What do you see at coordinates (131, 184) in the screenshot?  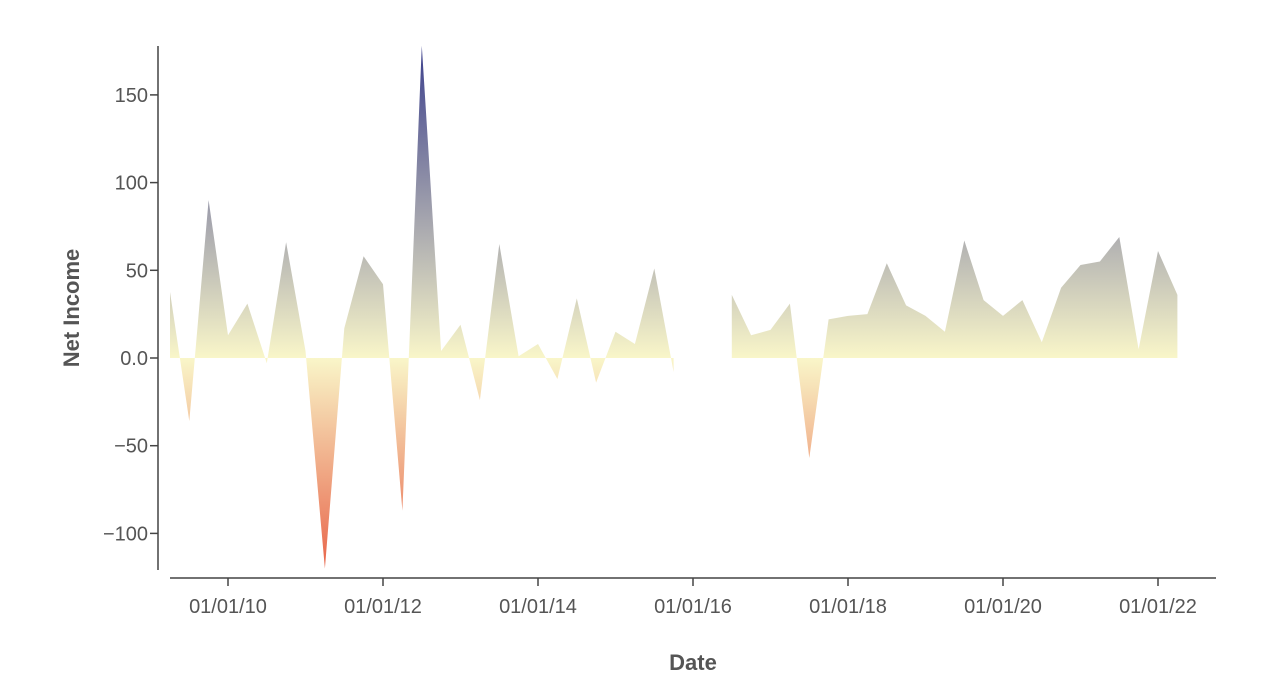 I see `y-tick-label-1: 100` at bounding box center [131, 184].